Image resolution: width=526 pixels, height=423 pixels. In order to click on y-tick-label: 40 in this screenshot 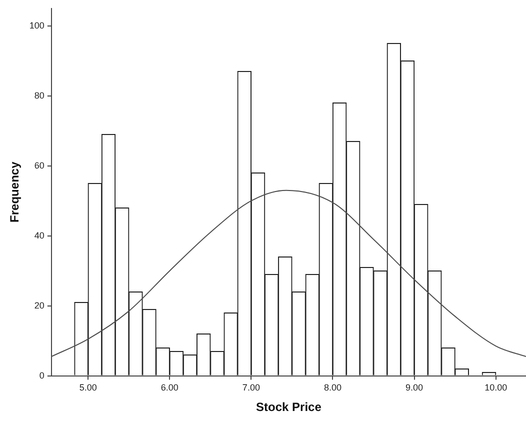, I will do `click(39, 235)`.